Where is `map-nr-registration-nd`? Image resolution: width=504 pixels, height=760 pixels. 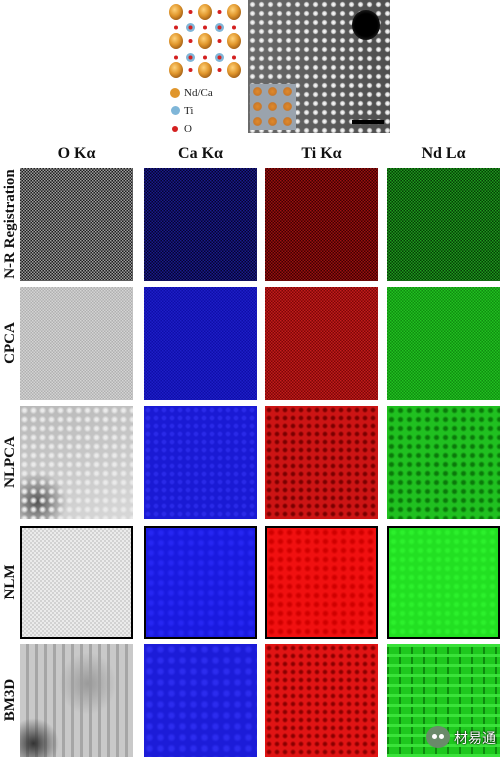 map-nr-registration-nd is located at coordinates (443, 224).